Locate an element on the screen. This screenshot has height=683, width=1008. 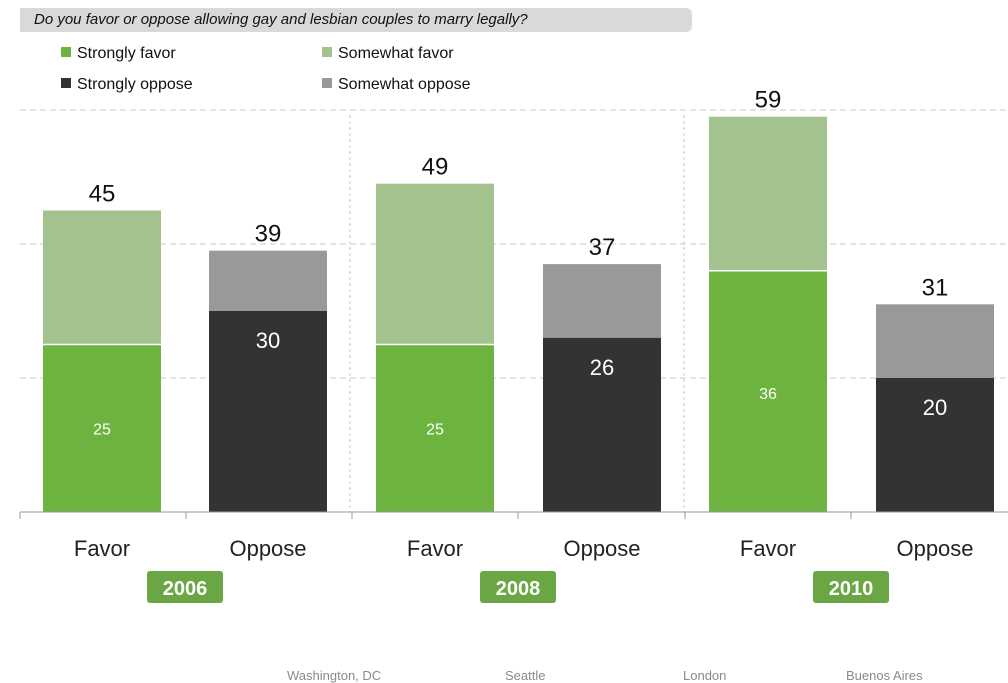
year-badge-2006 is located at coordinates (185, 587).